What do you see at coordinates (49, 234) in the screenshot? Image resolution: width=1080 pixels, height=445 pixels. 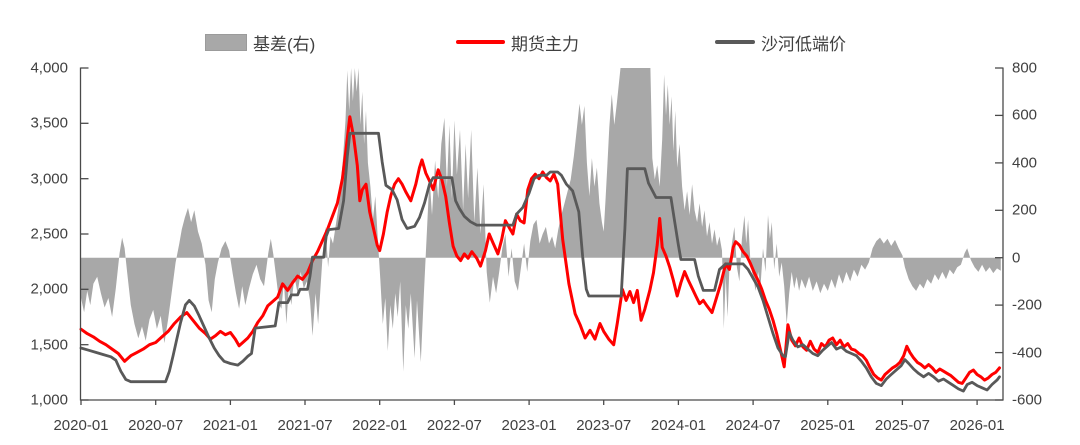 I see `y-left-tick-label: 2,500` at bounding box center [49, 234].